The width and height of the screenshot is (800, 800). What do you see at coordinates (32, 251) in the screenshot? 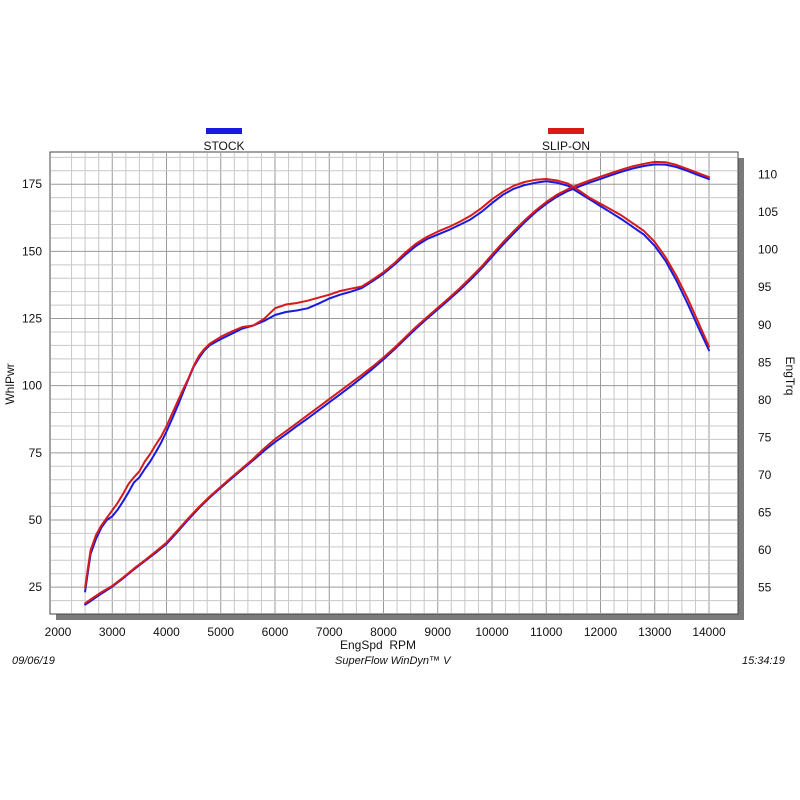
I see `y-left-tick-label: 150` at bounding box center [32, 251].